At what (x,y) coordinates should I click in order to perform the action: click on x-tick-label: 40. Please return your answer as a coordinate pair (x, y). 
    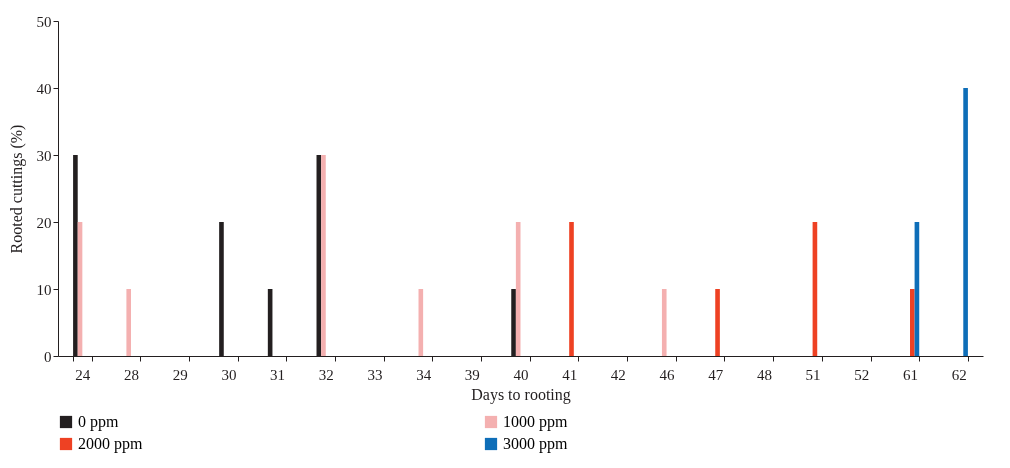
    Looking at the image, I should click on (521, 374).